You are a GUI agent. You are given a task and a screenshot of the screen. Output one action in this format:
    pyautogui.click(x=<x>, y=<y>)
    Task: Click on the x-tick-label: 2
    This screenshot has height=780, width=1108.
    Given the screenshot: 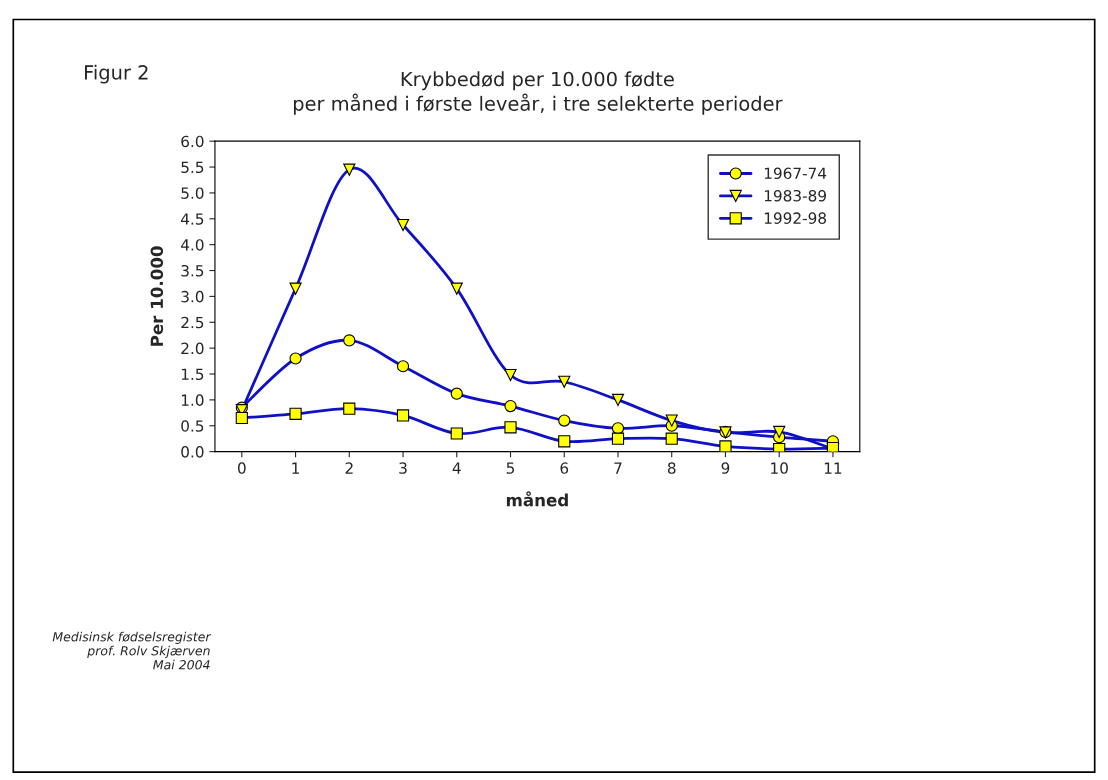 What is the action you would take?
    pyautogui.click(x=349, y=468)
    